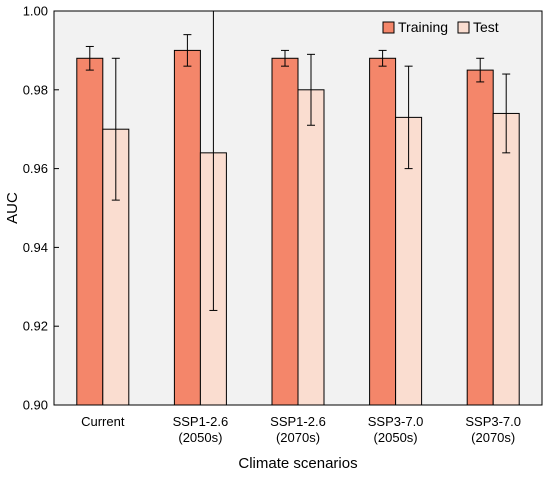  I want to click on x-tick-label-3: SSP3-7.0 (2050s), so click(396, 429).